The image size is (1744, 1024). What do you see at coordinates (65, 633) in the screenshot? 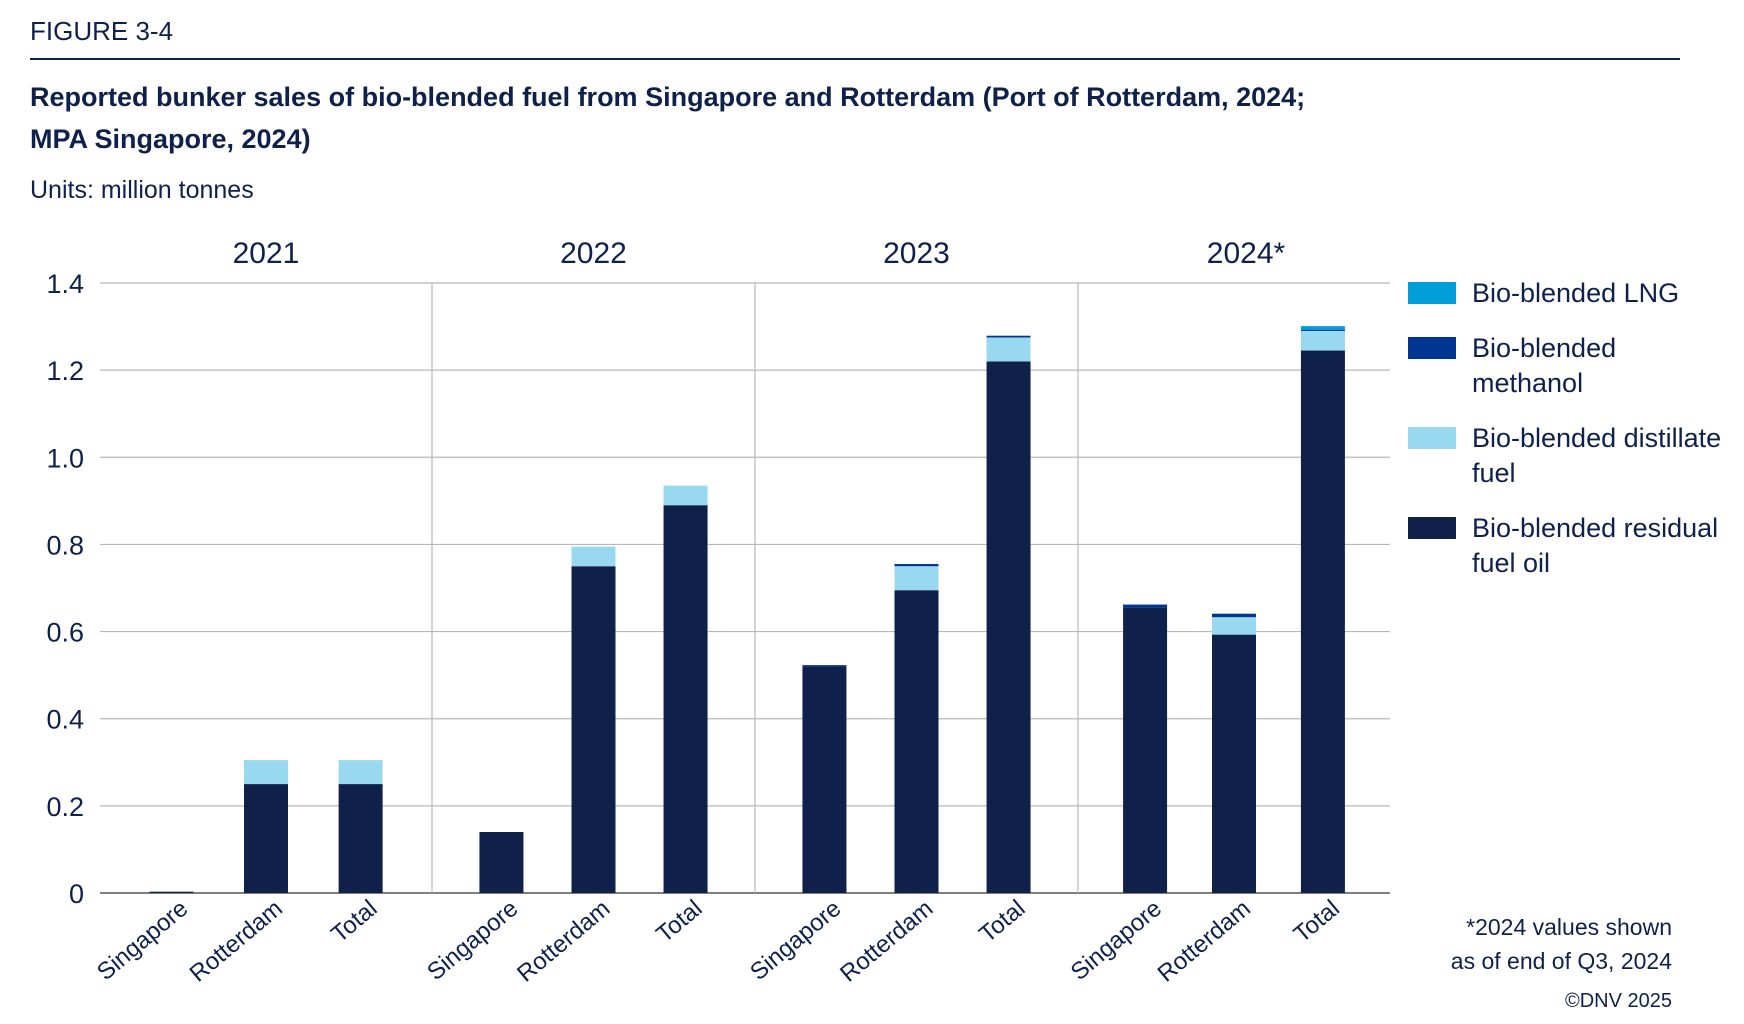
I see `y-tick-label: 0.6` at bounding box center [65, 633].